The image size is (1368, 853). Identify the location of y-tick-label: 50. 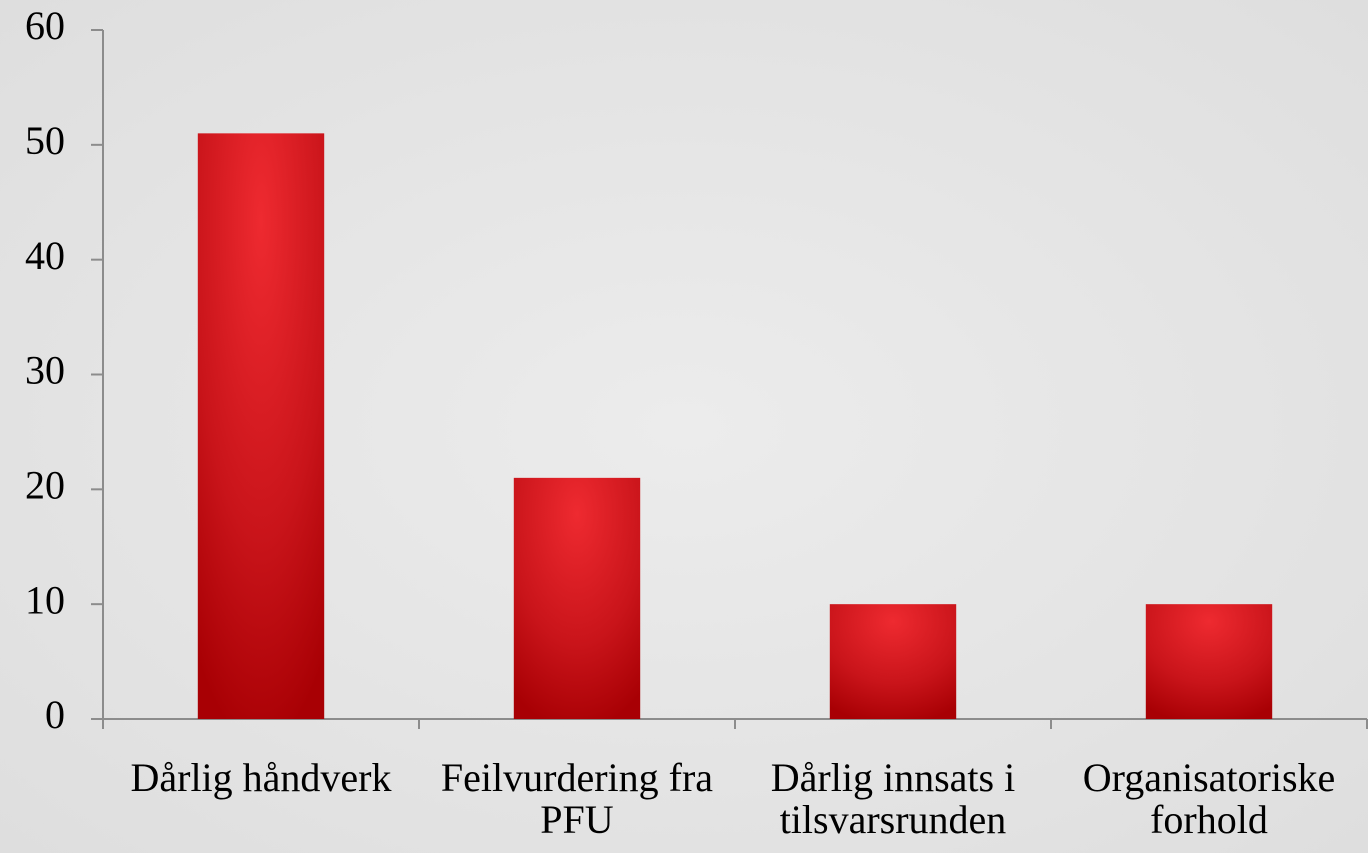
(45, 140).